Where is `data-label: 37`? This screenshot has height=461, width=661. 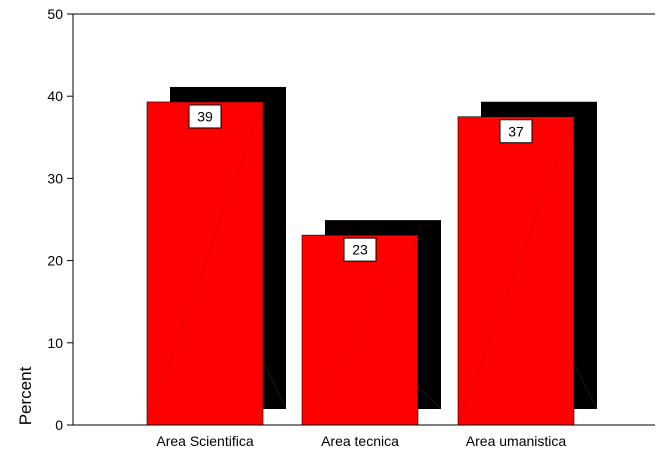
data-label: 37 is located at coordinates (516, 131).